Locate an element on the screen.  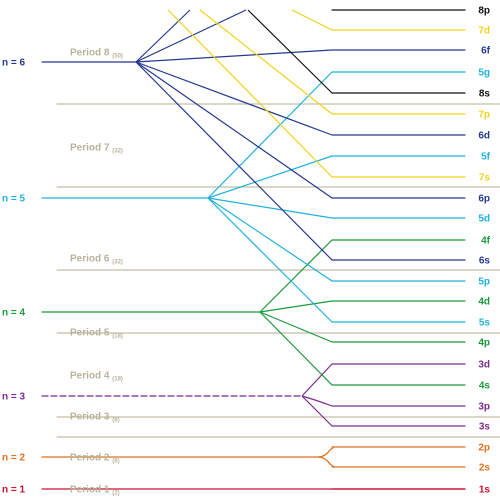
period-count-7: (32) is located at coordinates (117, 152).